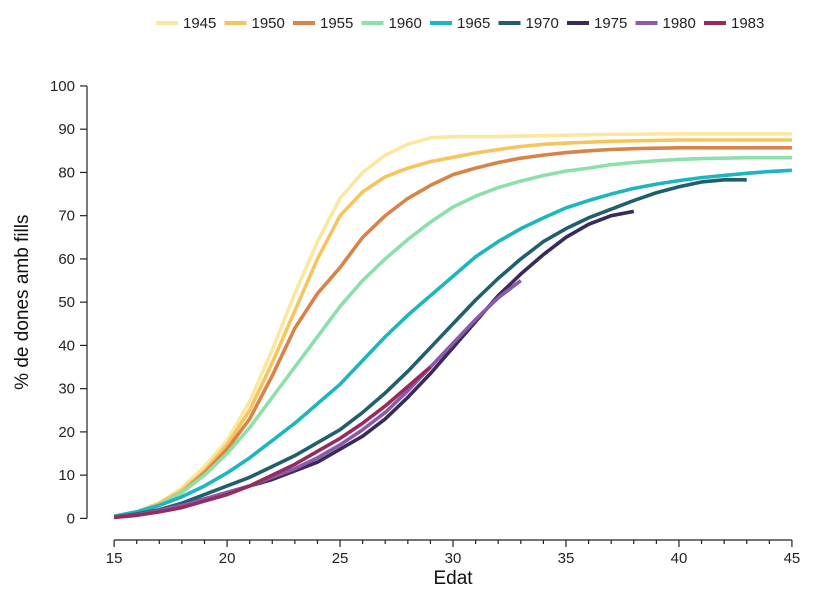  I want to click on y-ticks: 0 10 20 30 40 50 60 70 80 90 100, so click(68, 302).